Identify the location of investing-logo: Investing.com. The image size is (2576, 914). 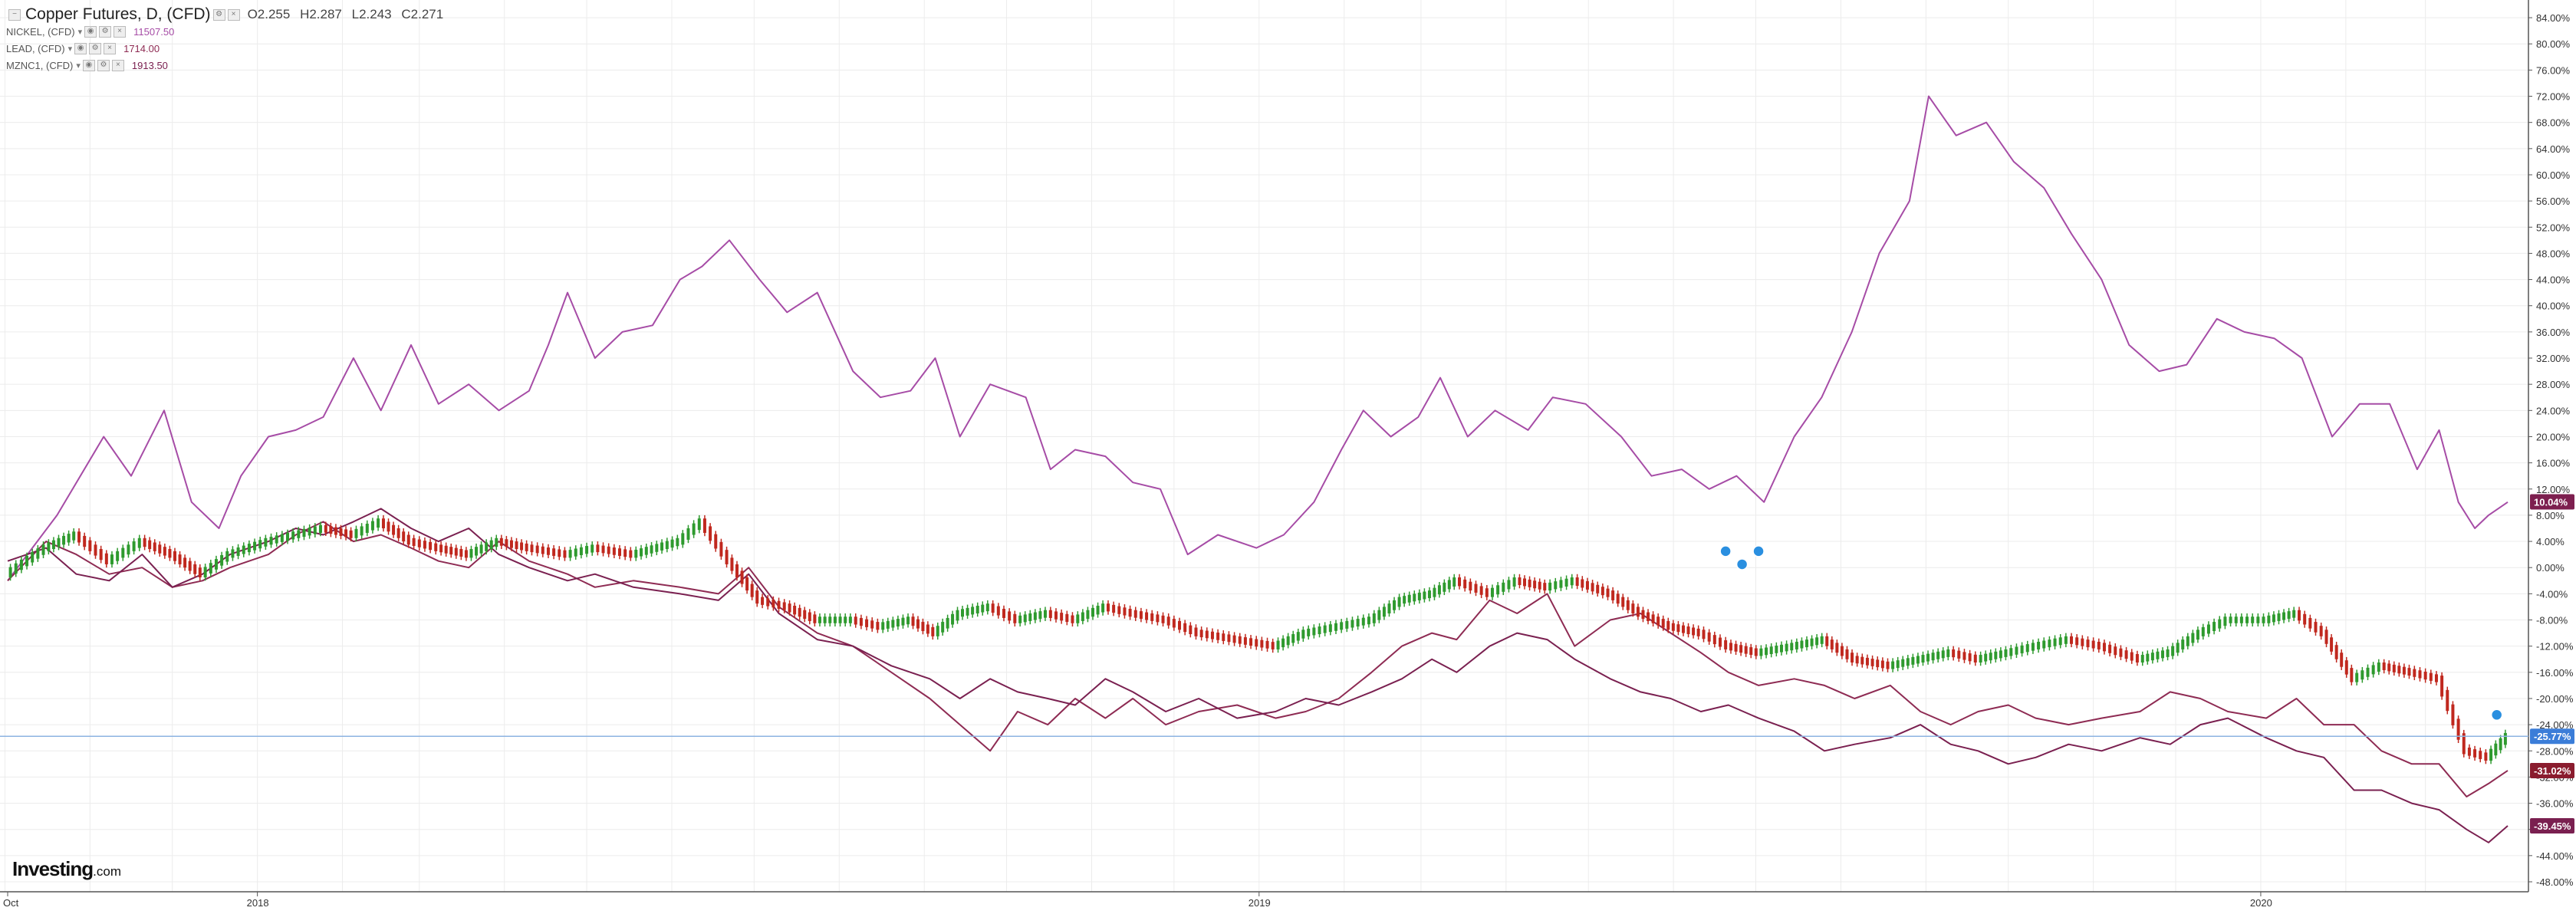
(66, 869).